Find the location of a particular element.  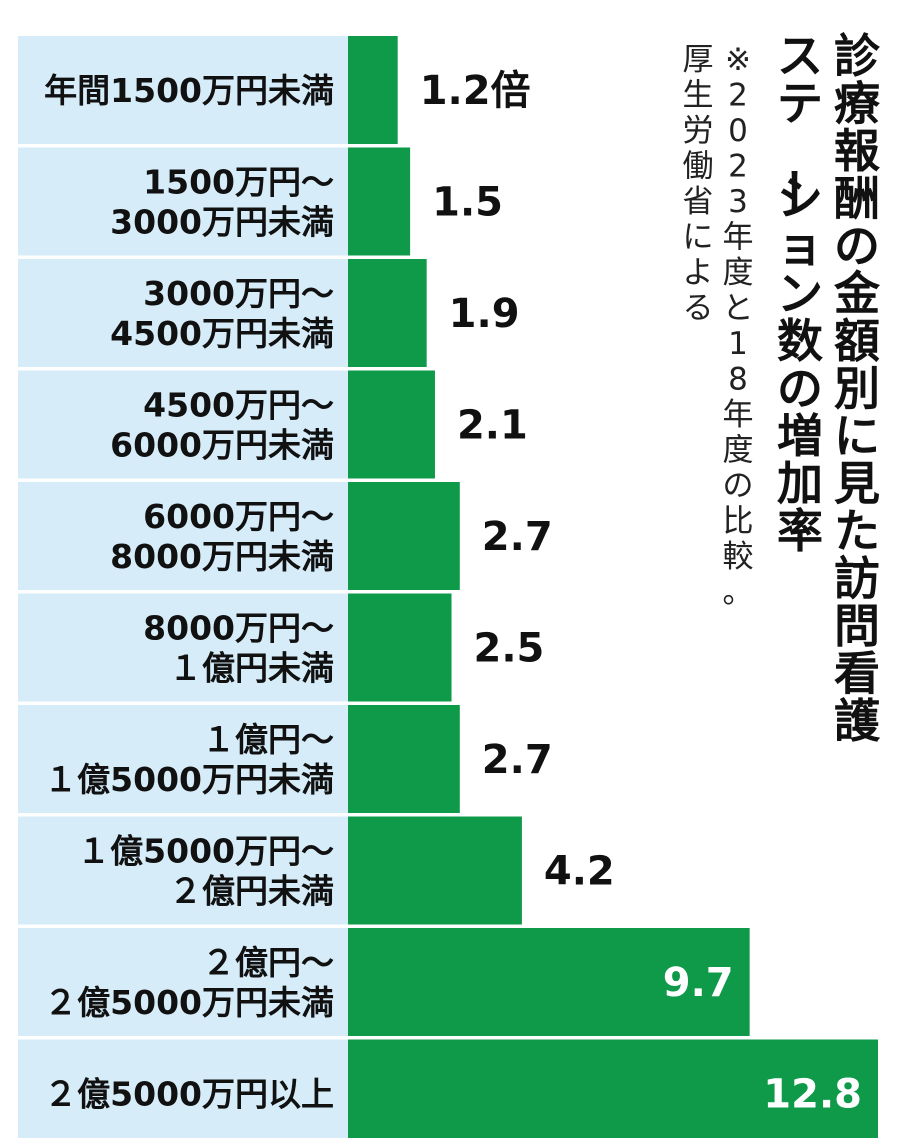

bar-row: 1500万円～3000万円未満 1.5 is located at coordinates (260, 201).